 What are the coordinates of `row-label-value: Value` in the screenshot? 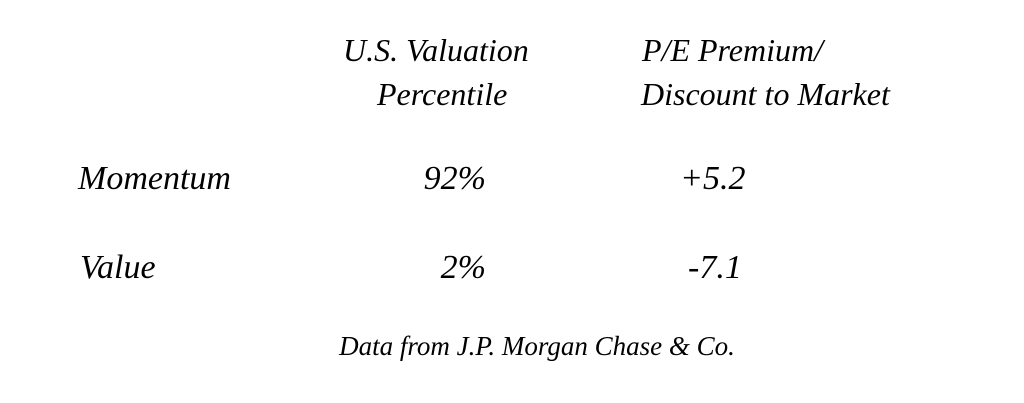 It's located at (118, 267).